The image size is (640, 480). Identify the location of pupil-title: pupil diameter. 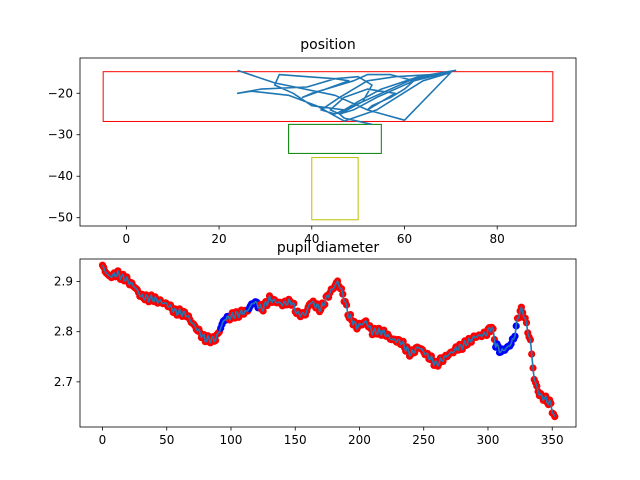
(328, 248).